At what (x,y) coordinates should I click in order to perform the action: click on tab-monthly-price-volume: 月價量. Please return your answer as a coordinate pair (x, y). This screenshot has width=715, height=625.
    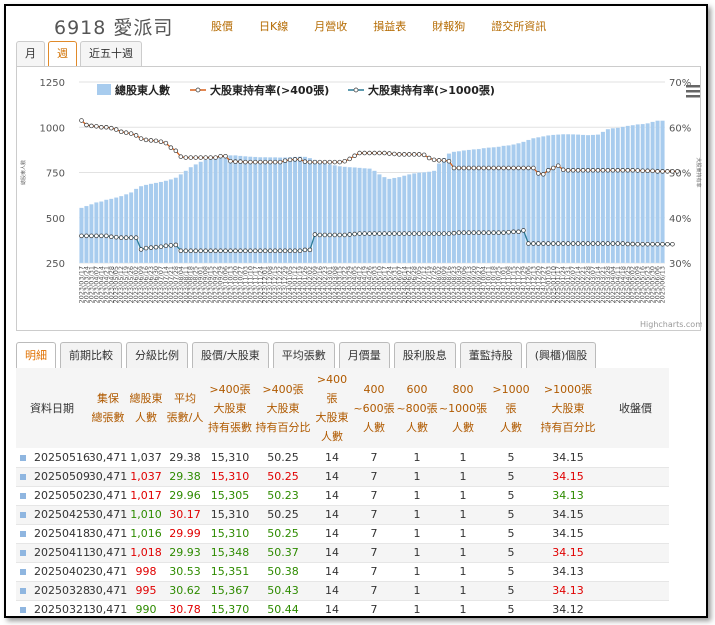
    Looking at the image, I should click on (364, 355).